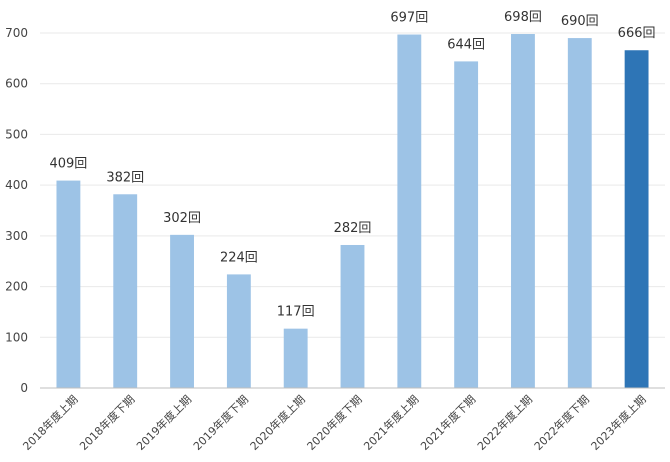 The height and width of the screenshot is (462, 670). Describe the element at coordinates (409, 18) in the screenshot. I see `data-label-7: 697回` at that location.